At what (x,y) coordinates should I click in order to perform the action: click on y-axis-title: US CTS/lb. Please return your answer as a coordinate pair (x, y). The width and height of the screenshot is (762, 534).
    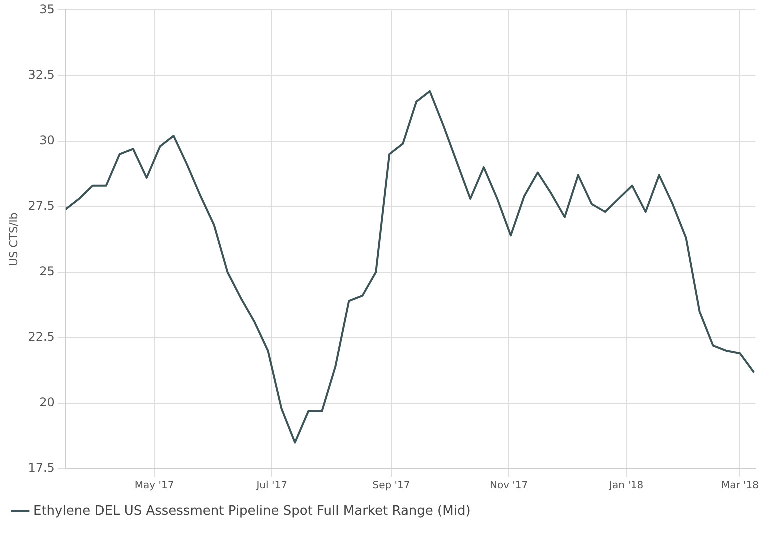
    Looking at the image, I should click on (13, 239).